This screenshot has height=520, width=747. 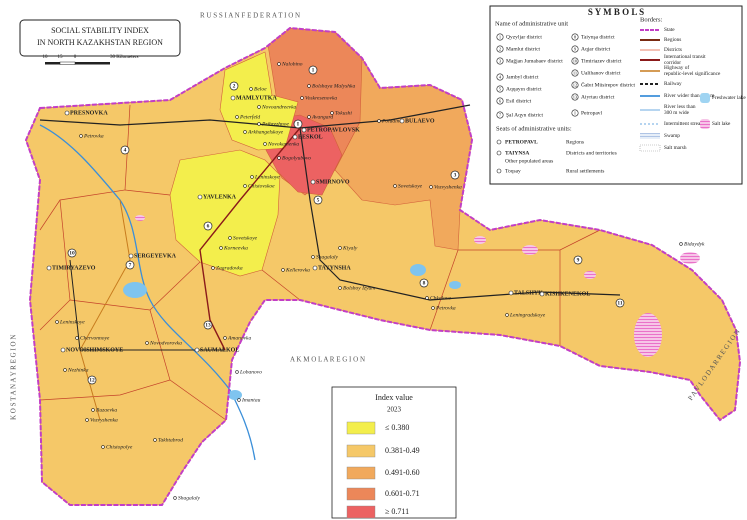 What do you see at coordinates (397, 427) in the screenshot?
I see `class-label: ≤ 0.380` at bounding box center [397, 427].